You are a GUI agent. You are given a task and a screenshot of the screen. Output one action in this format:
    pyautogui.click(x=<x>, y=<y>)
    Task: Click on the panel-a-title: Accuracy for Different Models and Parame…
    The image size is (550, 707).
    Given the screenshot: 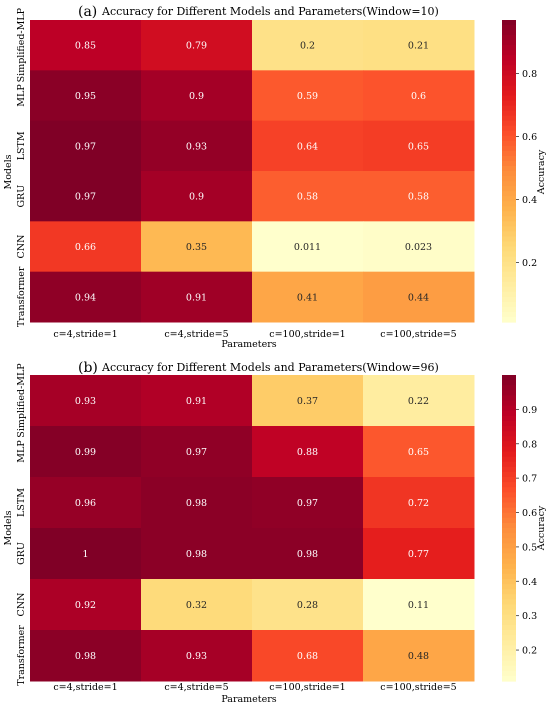 What is the action you would take?
    pyautogui.click(x=270, y=11)
    